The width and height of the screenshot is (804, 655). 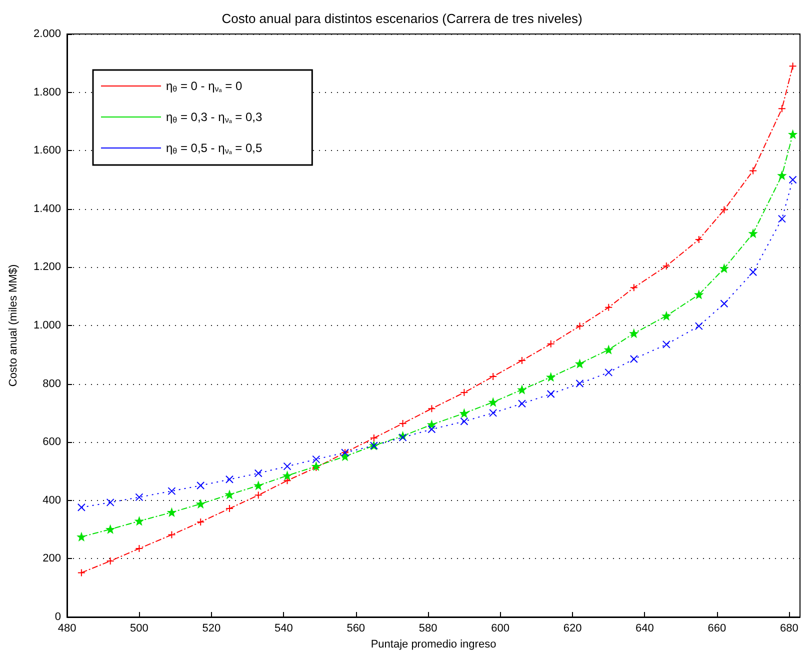 I want to click on y-tick-label: 1.400, so click(x=47, y=208).